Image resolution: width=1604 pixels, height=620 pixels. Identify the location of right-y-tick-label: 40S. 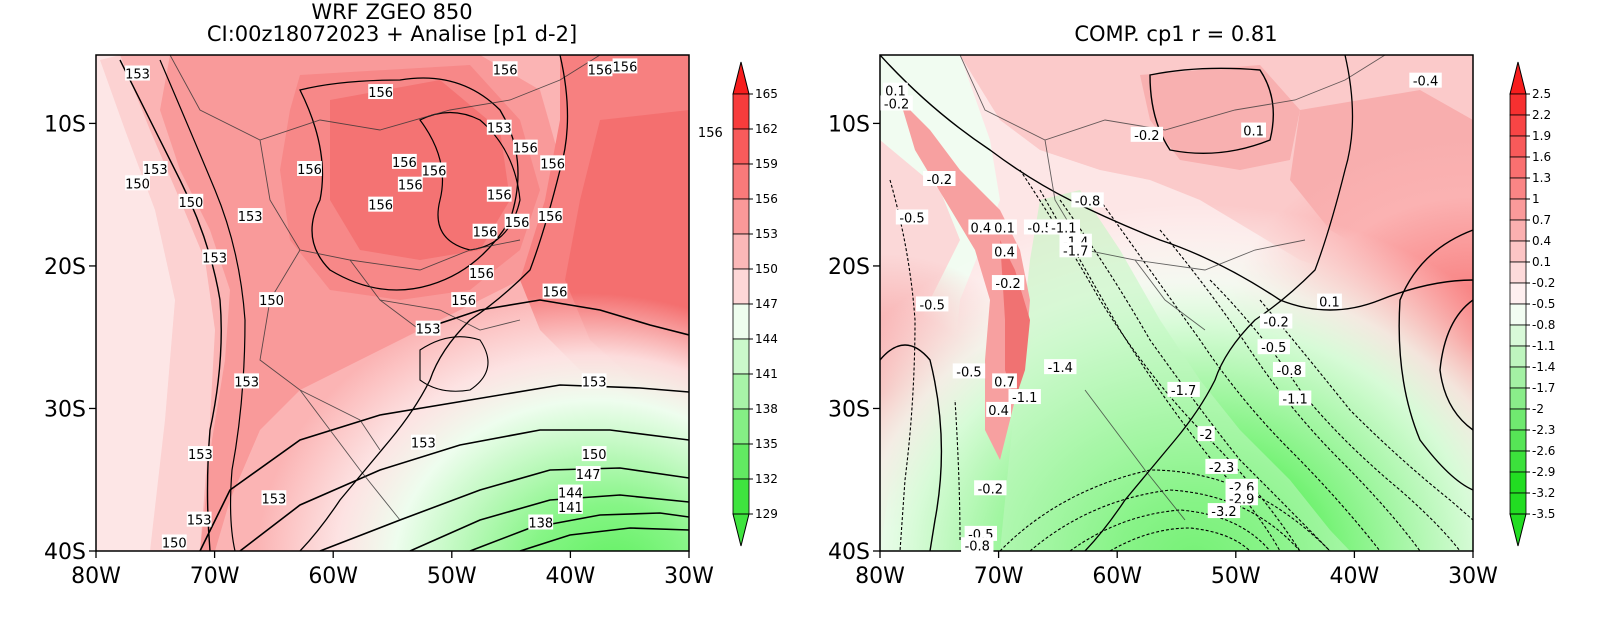
(849, 552).